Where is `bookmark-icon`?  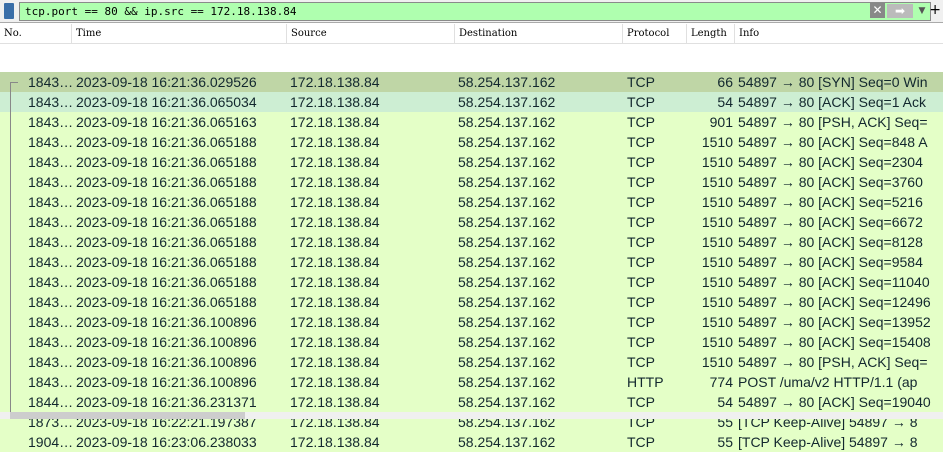
bookmark-icon is located at coordinates (9, 11).